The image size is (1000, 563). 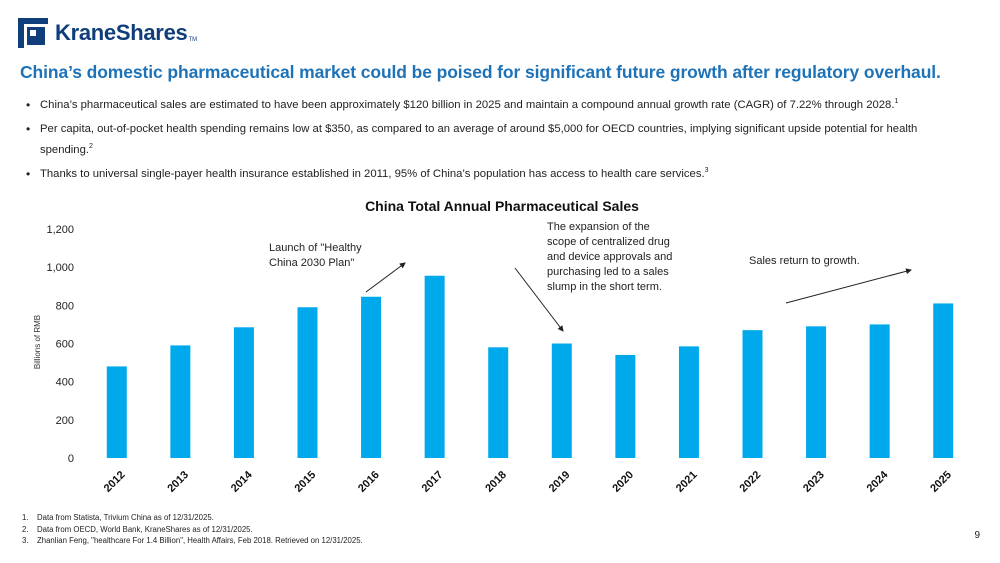 I want to click on bar-2024, so click(x=879, y=391).